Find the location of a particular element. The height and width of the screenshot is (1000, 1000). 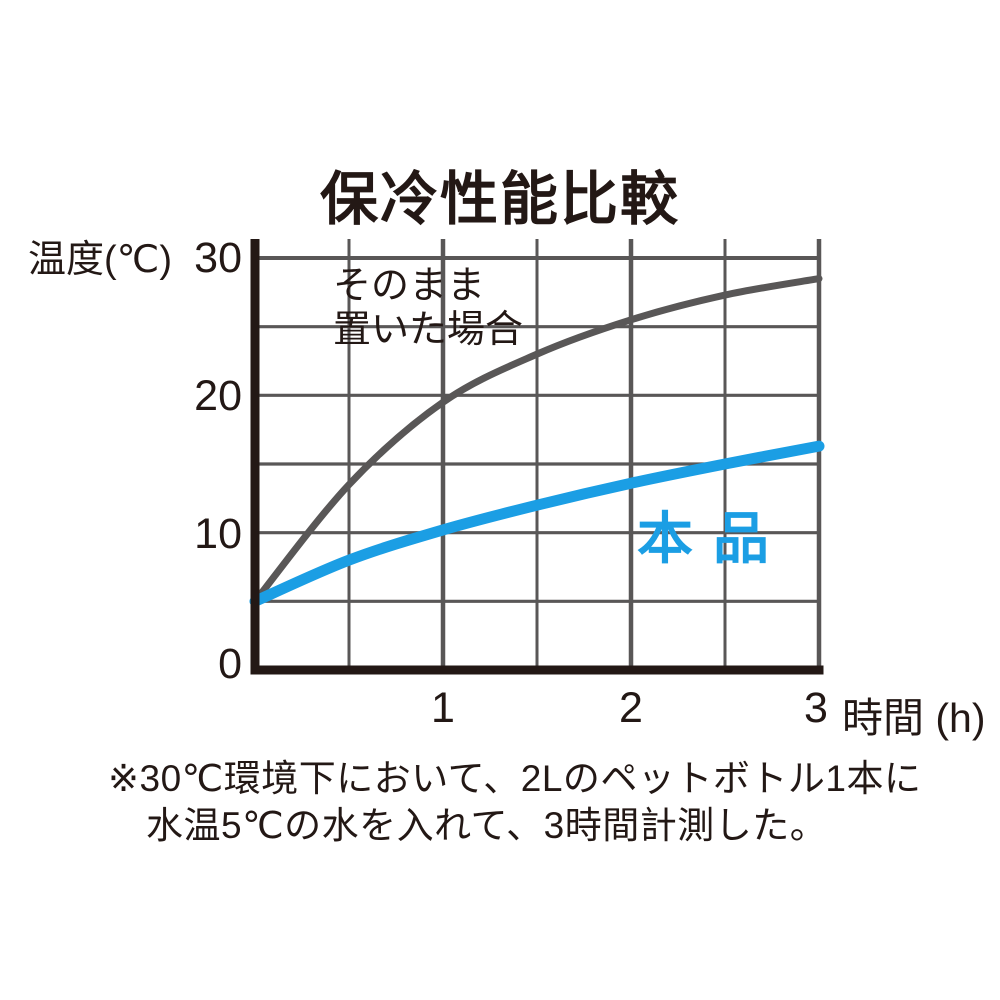

series-label-ambient-line2: 置いた場合 is located at coordinates (428, 330).